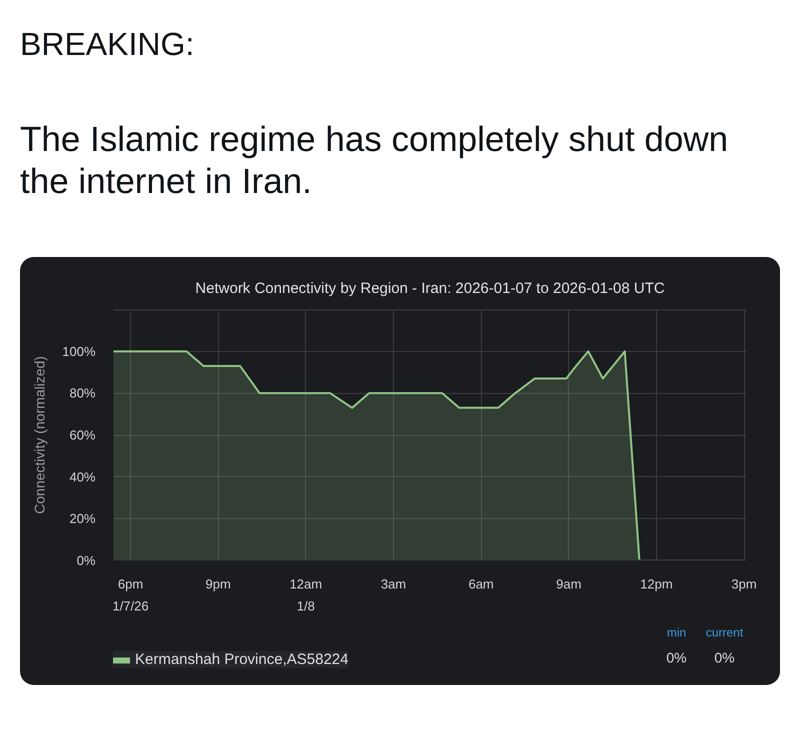 The image size is (800, 750). What do you see at coordinates (306, 595) in the screenshot?
I see `x-tick-label: 12am 1/8` at bounding box center [306, 595].